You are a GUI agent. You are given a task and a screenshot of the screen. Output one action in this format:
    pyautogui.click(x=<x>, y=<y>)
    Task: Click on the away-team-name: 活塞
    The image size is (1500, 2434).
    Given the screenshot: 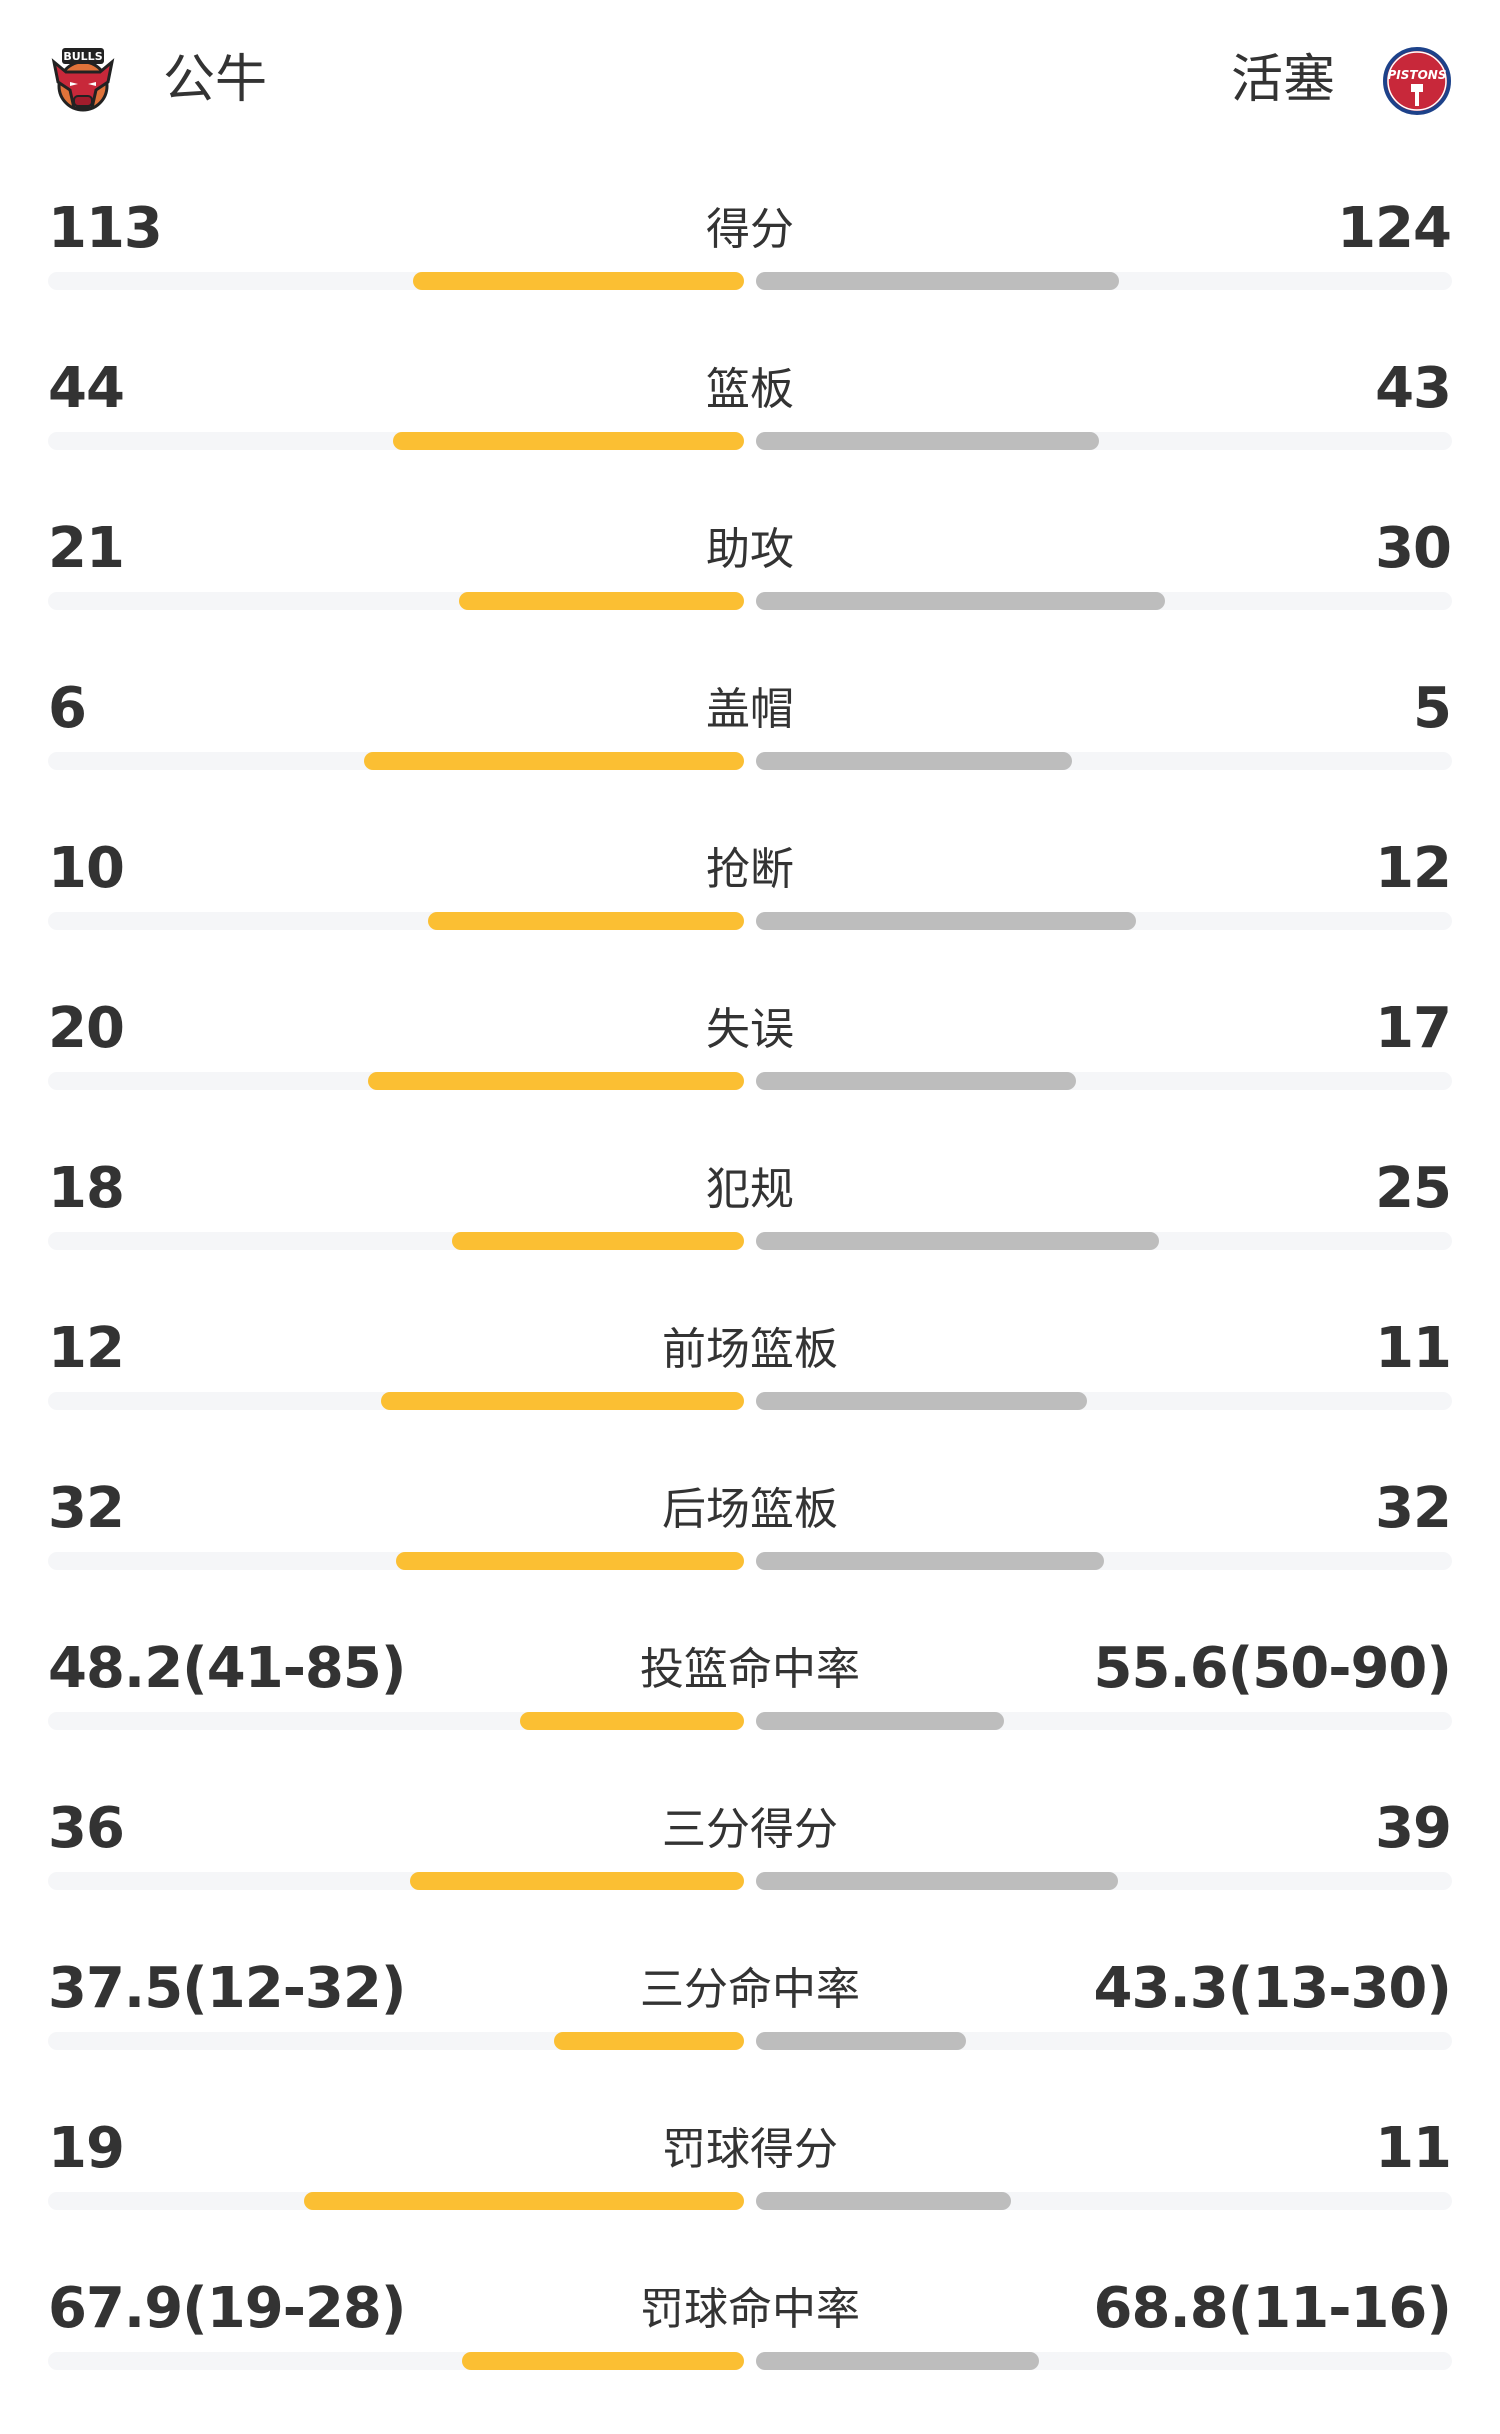 What is the action you would take?
    pyautogui.click(x=1282, y=80)
    